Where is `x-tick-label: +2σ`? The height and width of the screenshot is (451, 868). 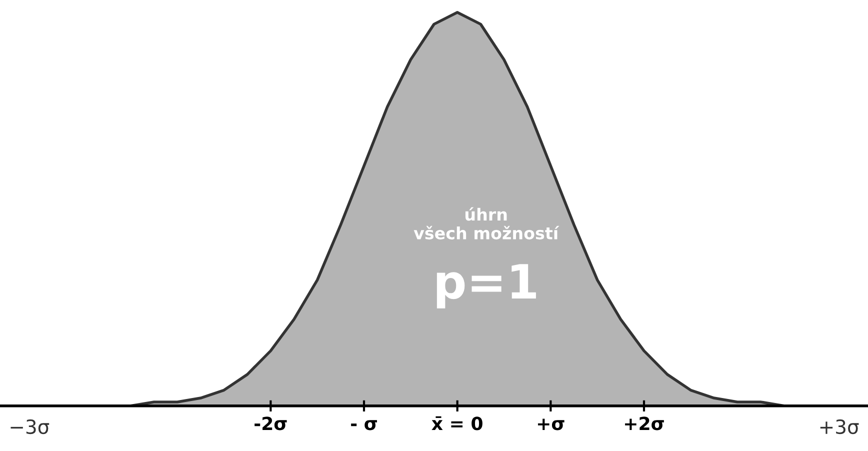 x-tick-label: +2σ is located at coordinates (644, 423).